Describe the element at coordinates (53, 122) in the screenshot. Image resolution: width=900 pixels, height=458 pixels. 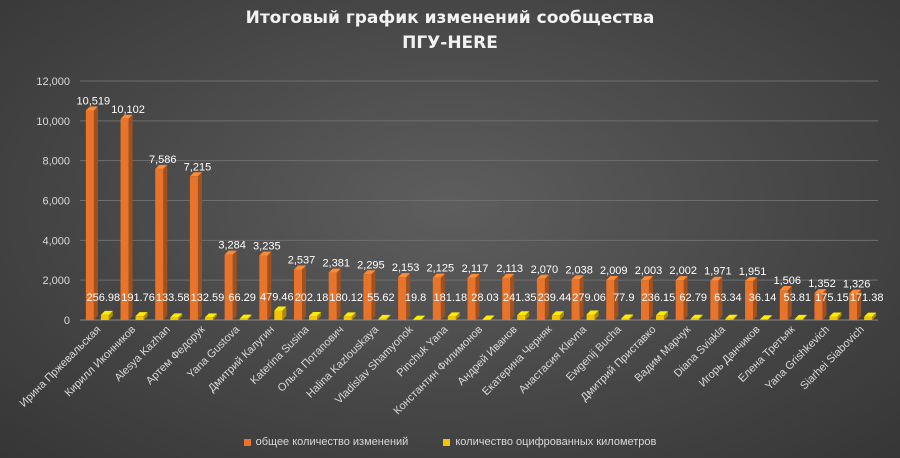
I see `y-tick-label: 10,000` at that location.